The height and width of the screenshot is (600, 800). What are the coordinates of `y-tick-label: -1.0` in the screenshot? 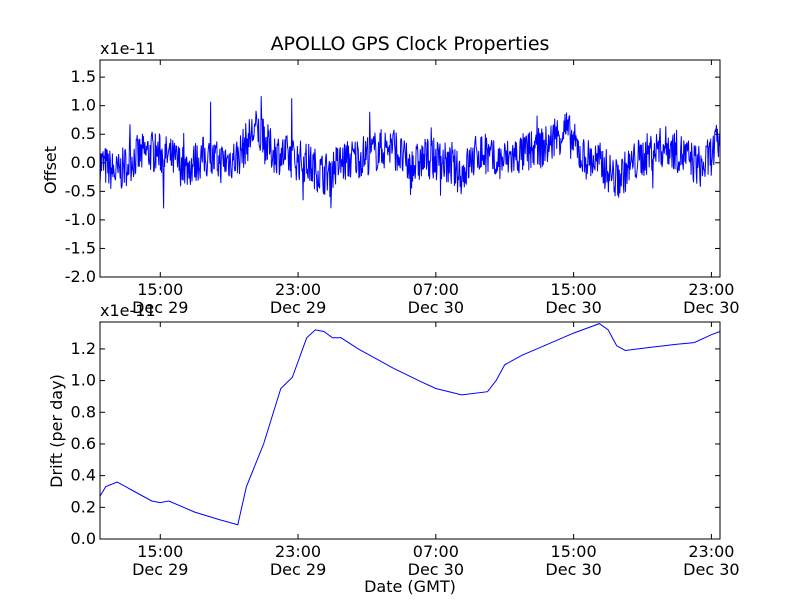 It's located at (80, 219).